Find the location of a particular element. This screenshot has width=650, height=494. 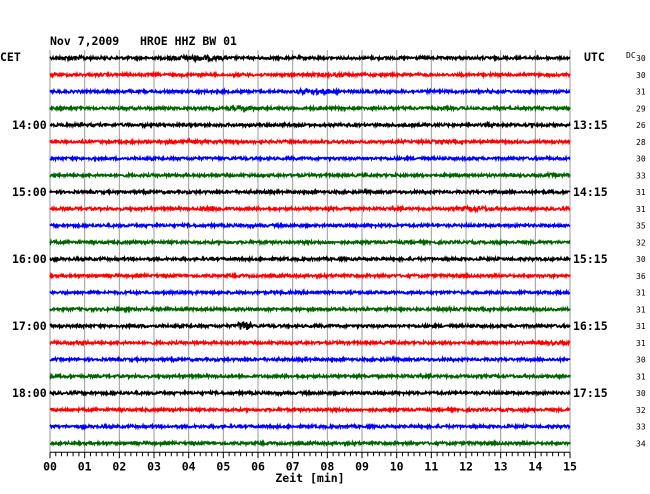

x-tick-label: 02 is located at coordinates (119, 466).